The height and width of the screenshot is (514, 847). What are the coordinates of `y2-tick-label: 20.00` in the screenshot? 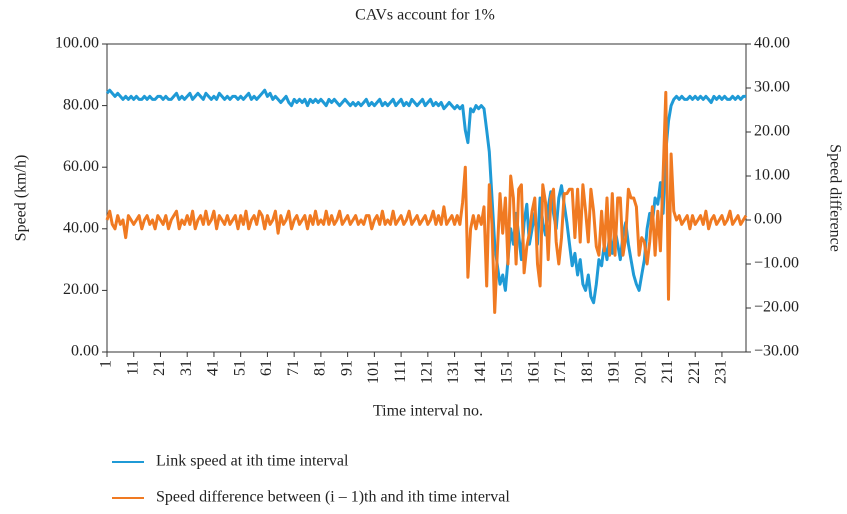 It's located at (772, 131).